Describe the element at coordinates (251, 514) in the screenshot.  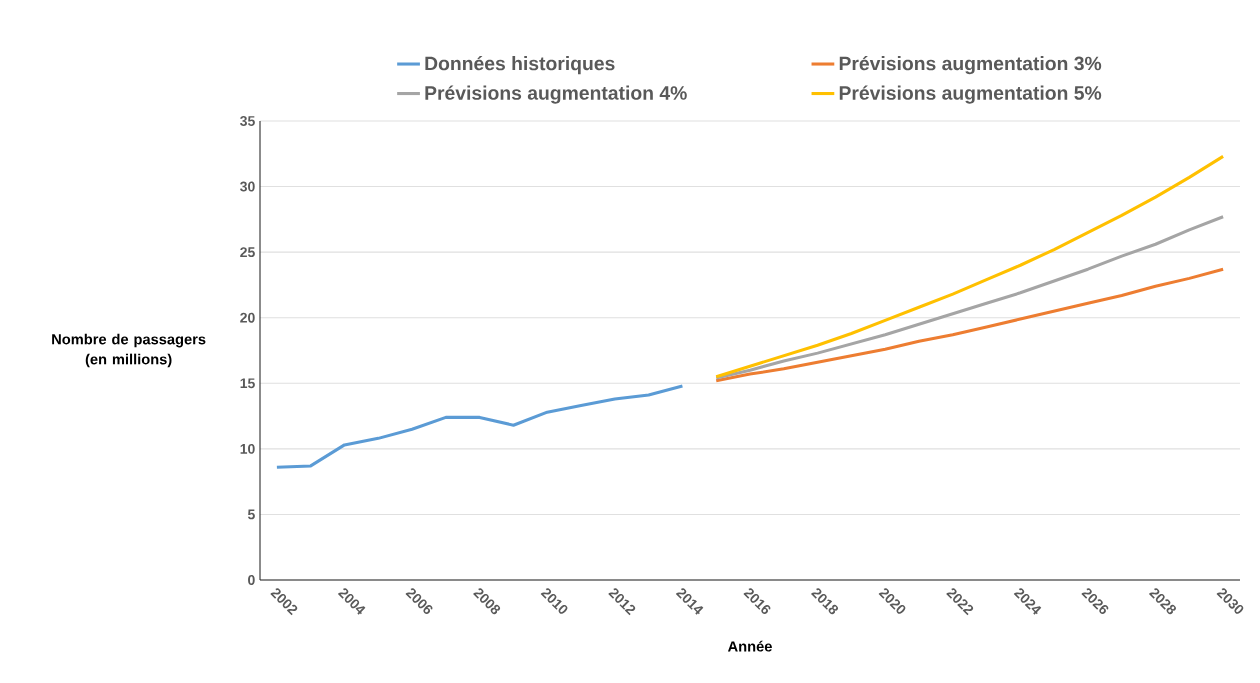
I see `y-tick-label: 5` at that location.